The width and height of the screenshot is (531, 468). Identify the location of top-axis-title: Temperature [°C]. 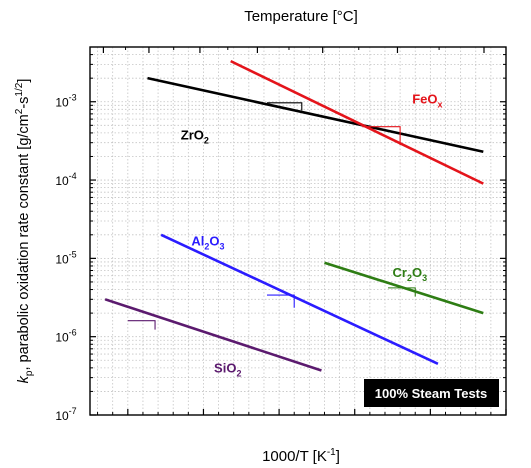
(301, 16).